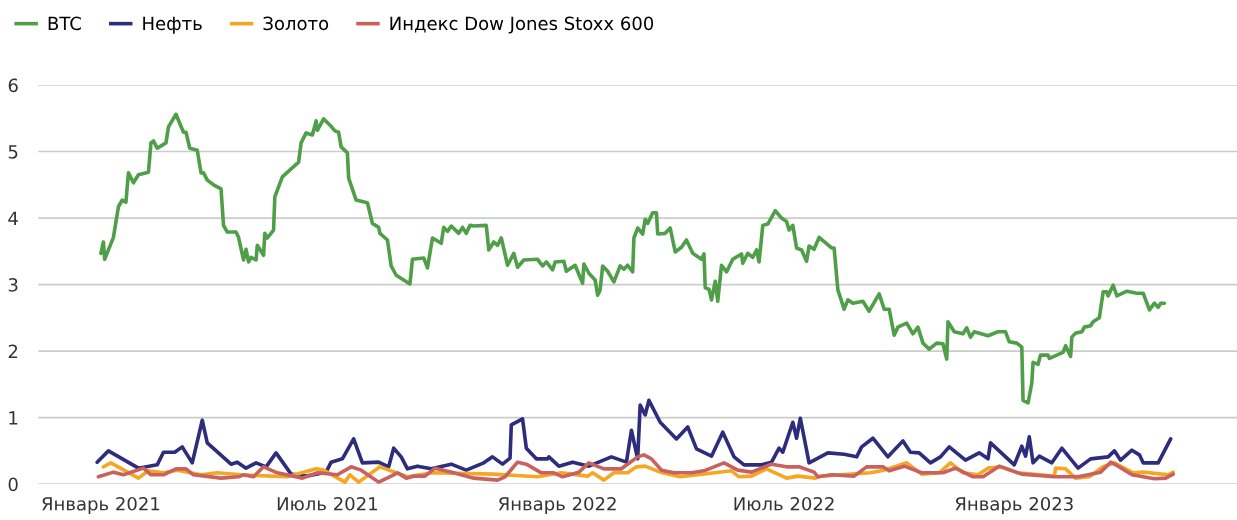  What do you see at coordinates (1014, 505) in the screenshot?
I see `x-tick-label: Январь 2023` at bounding box center [1014, 505].